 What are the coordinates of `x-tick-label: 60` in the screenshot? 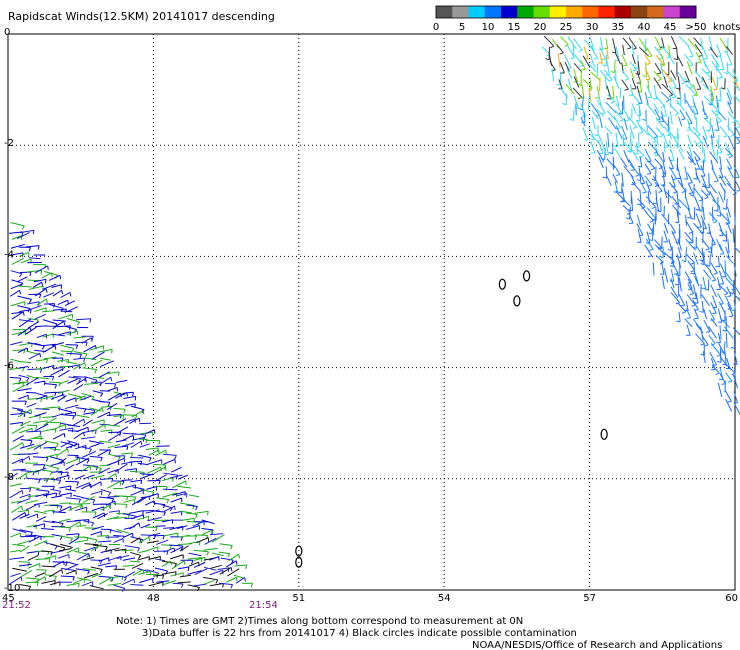 It's located at (731, 598).